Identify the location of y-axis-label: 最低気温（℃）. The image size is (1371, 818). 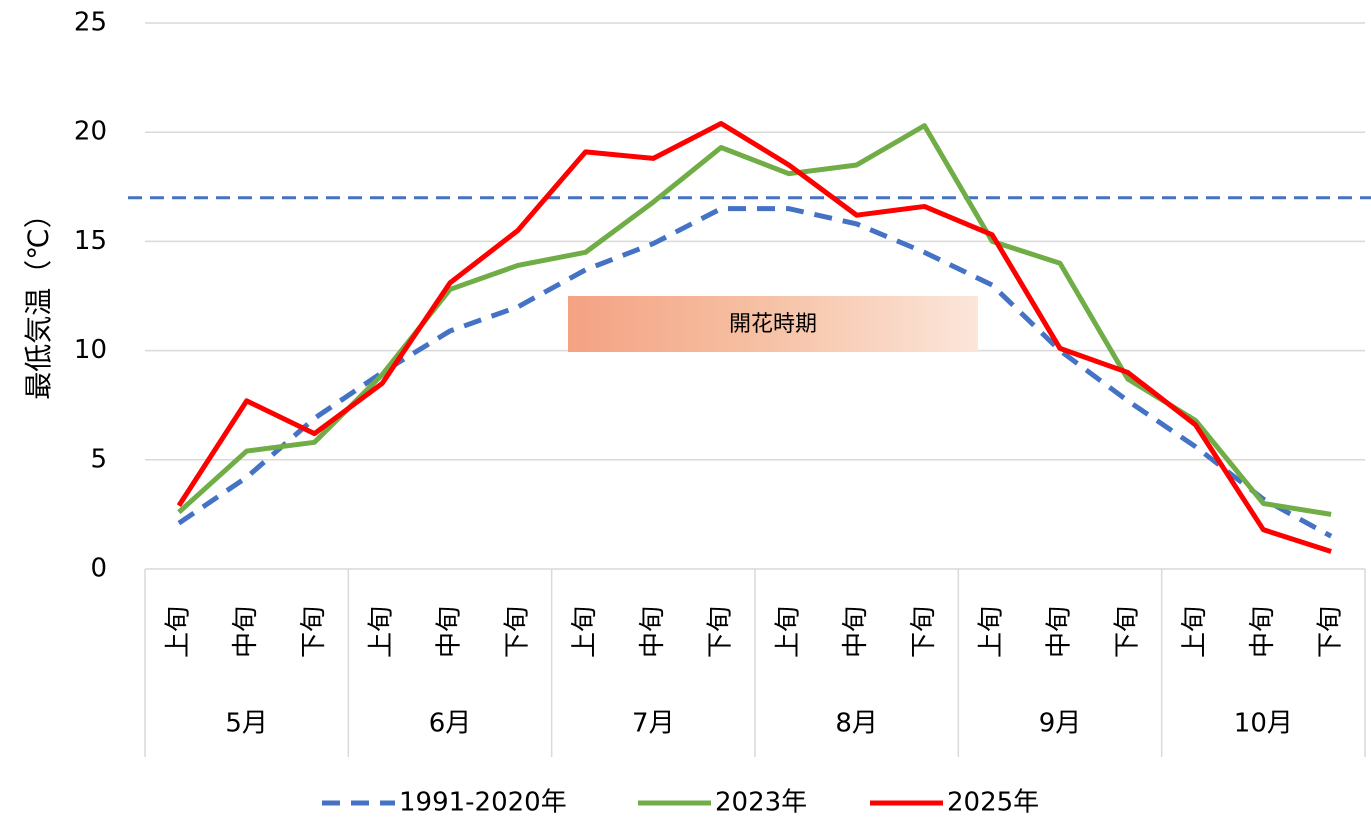
(38, 299).